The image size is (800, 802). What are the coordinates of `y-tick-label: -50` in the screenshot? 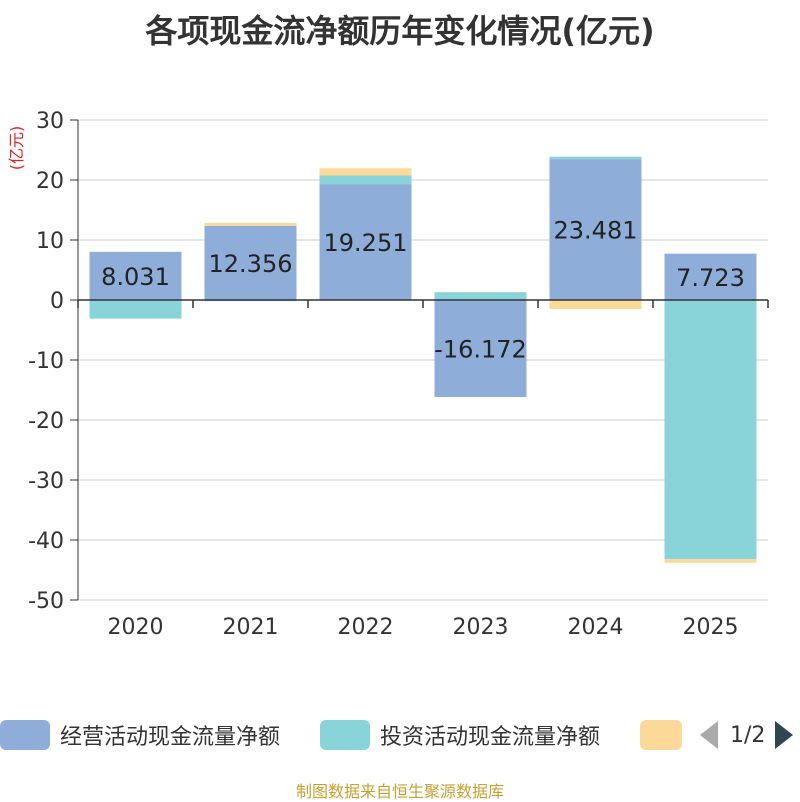 It's located at (46, 601).